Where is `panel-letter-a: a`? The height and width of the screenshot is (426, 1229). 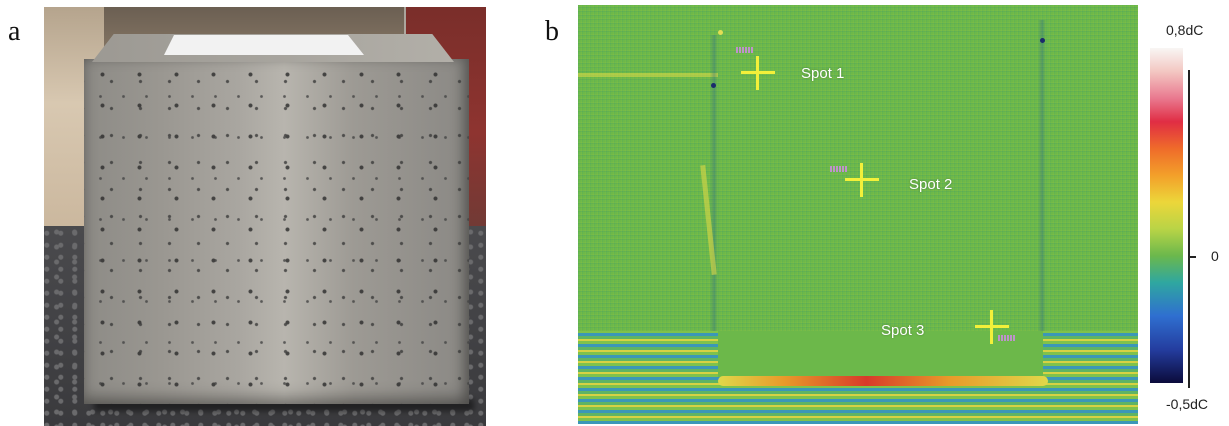
panel-letter-a: a is located at coordinates (14, 31).